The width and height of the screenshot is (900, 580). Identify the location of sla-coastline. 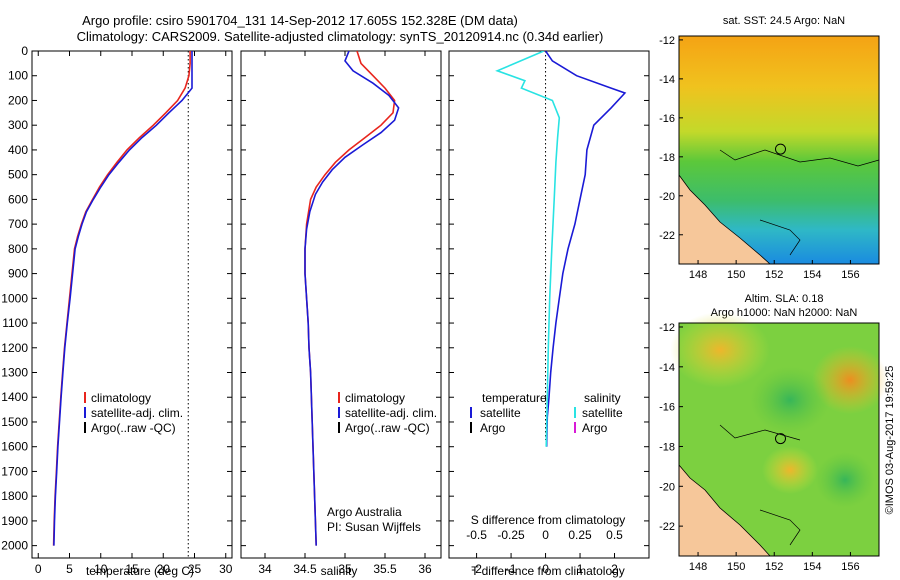
(724, 510).